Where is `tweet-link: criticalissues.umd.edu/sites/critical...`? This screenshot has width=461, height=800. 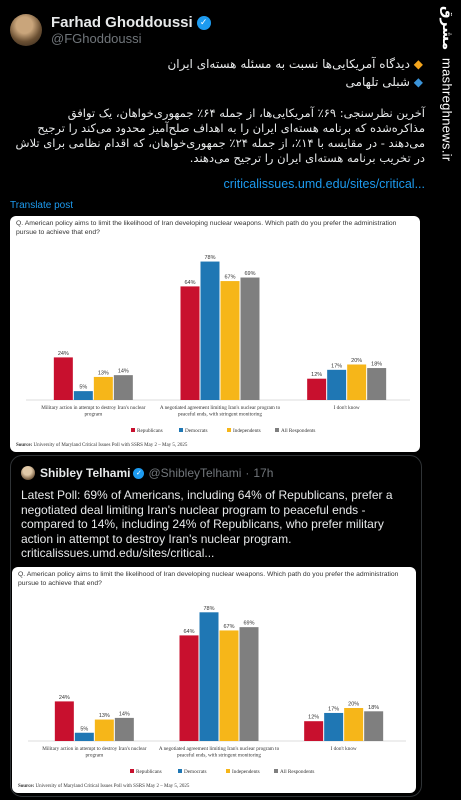
tweet-link: criticalissues.umd.edu/sites/critical... is located at coordinates (324, 184).